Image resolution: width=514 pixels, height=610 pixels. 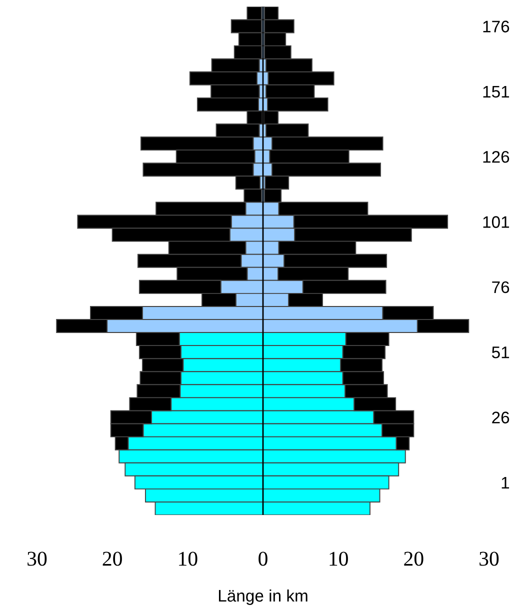 What do you see at coordinates (501, 287) in the screenshot?
I see `y-tick-label: 76` at bounding box center [501, 287].